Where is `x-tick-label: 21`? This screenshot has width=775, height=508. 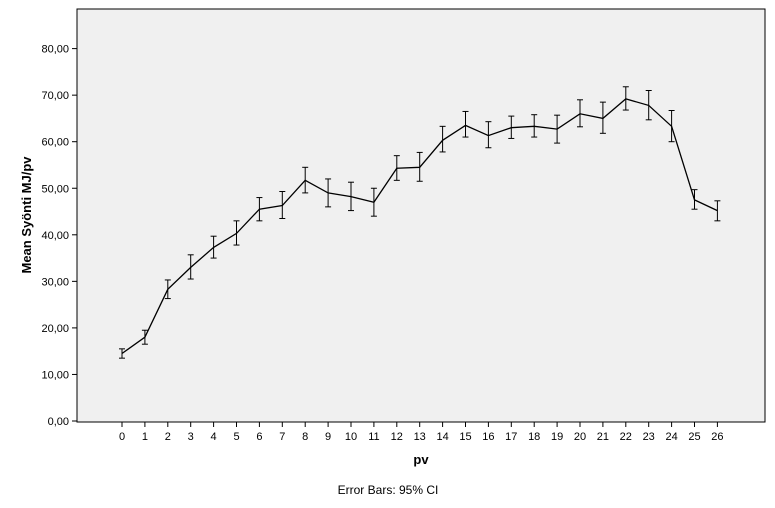 x-tick-label: 21 is located at coordinates (603, 437).